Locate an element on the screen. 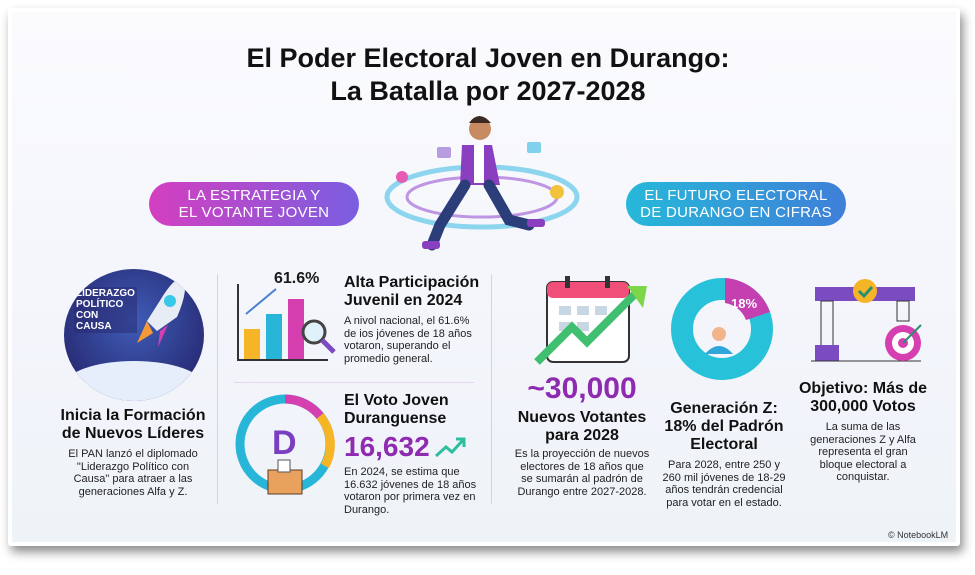 The image size is (975, 575). badge-text: CAUSA is located at coordinates (94, 326).